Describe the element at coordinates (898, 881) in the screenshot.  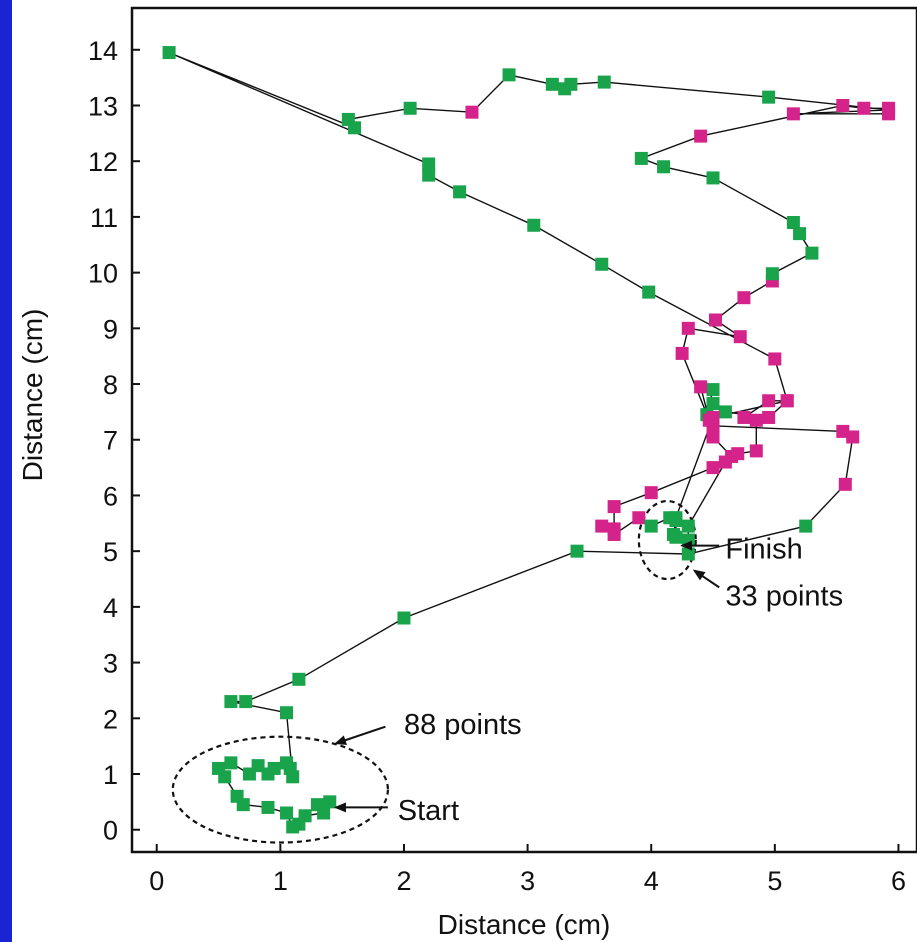
I see `x-tick-label-6: 6` at that location.